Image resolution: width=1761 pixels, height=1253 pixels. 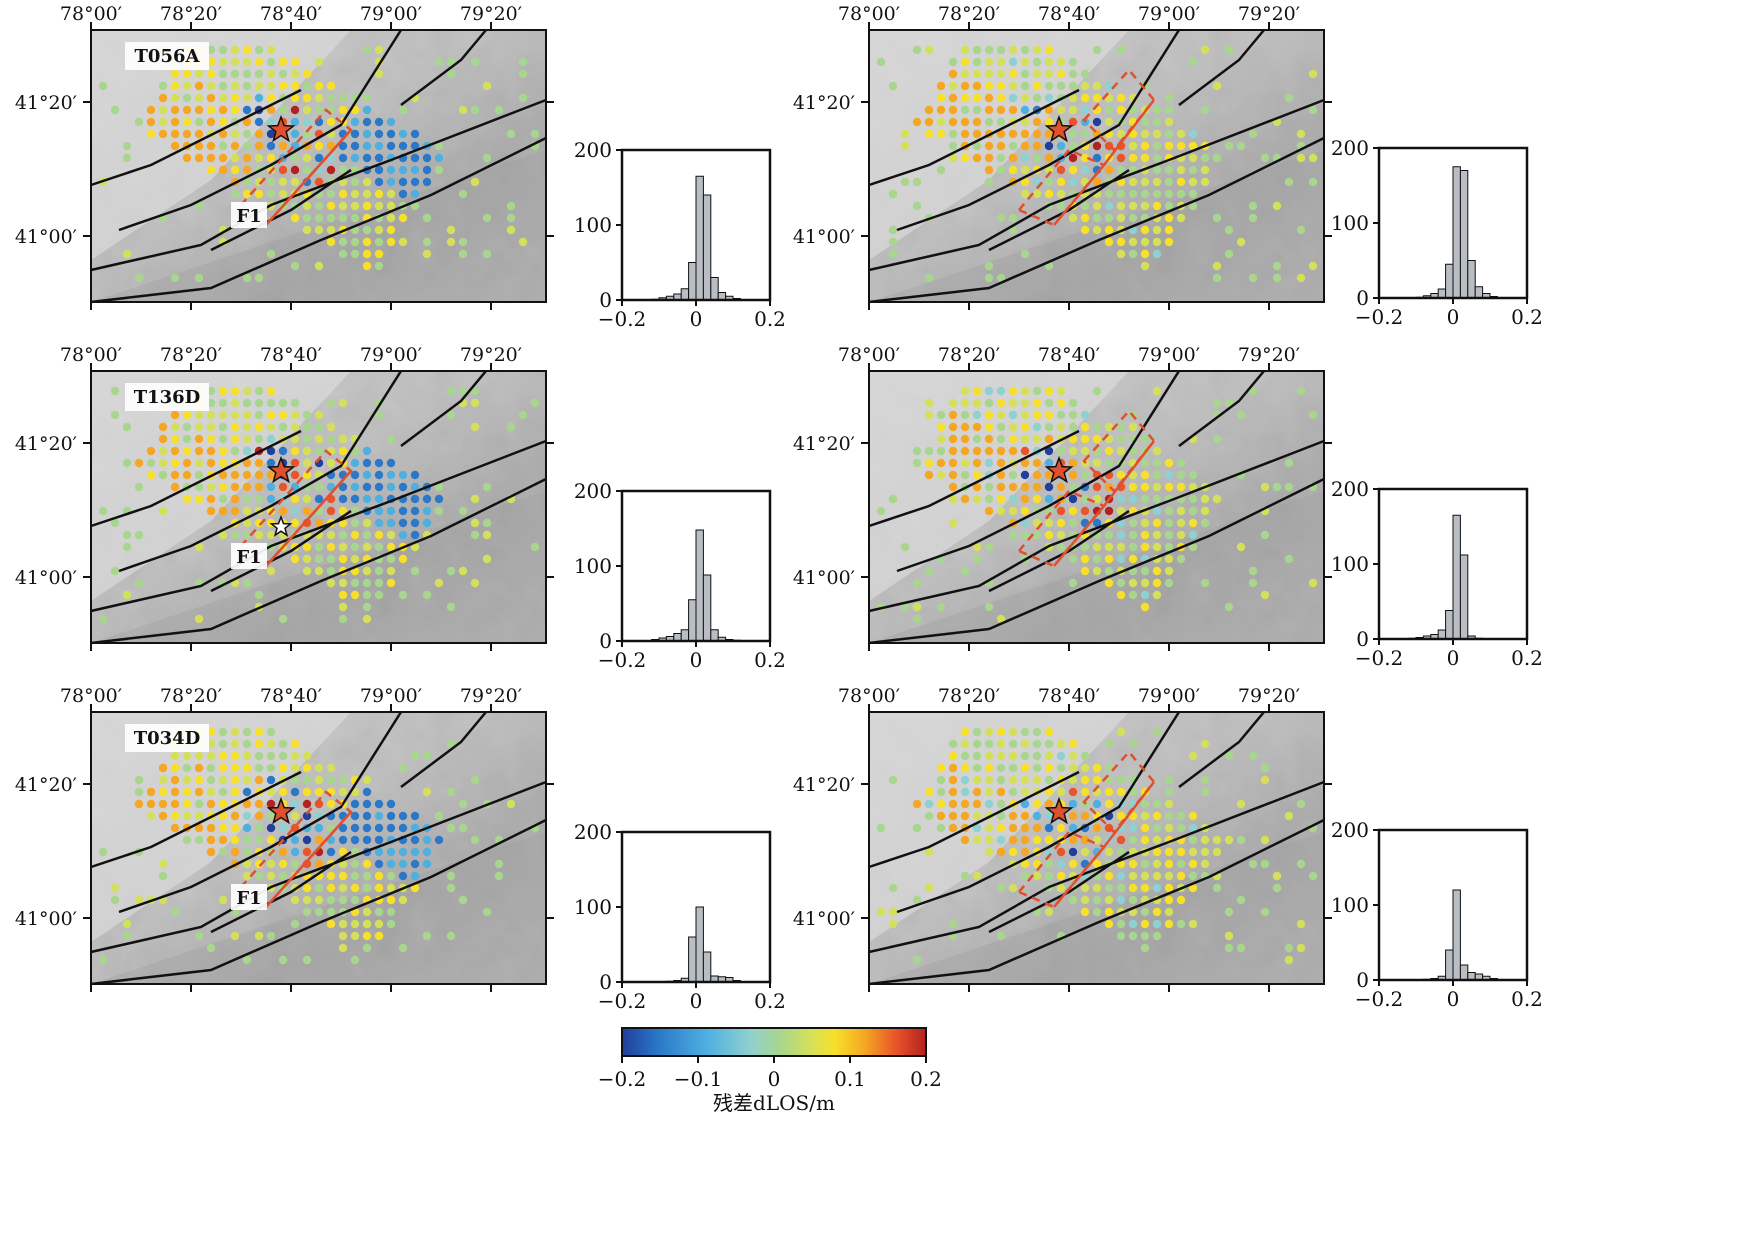 I want to click on histogram-ytick-label: 0, so click(x=605, y=641).